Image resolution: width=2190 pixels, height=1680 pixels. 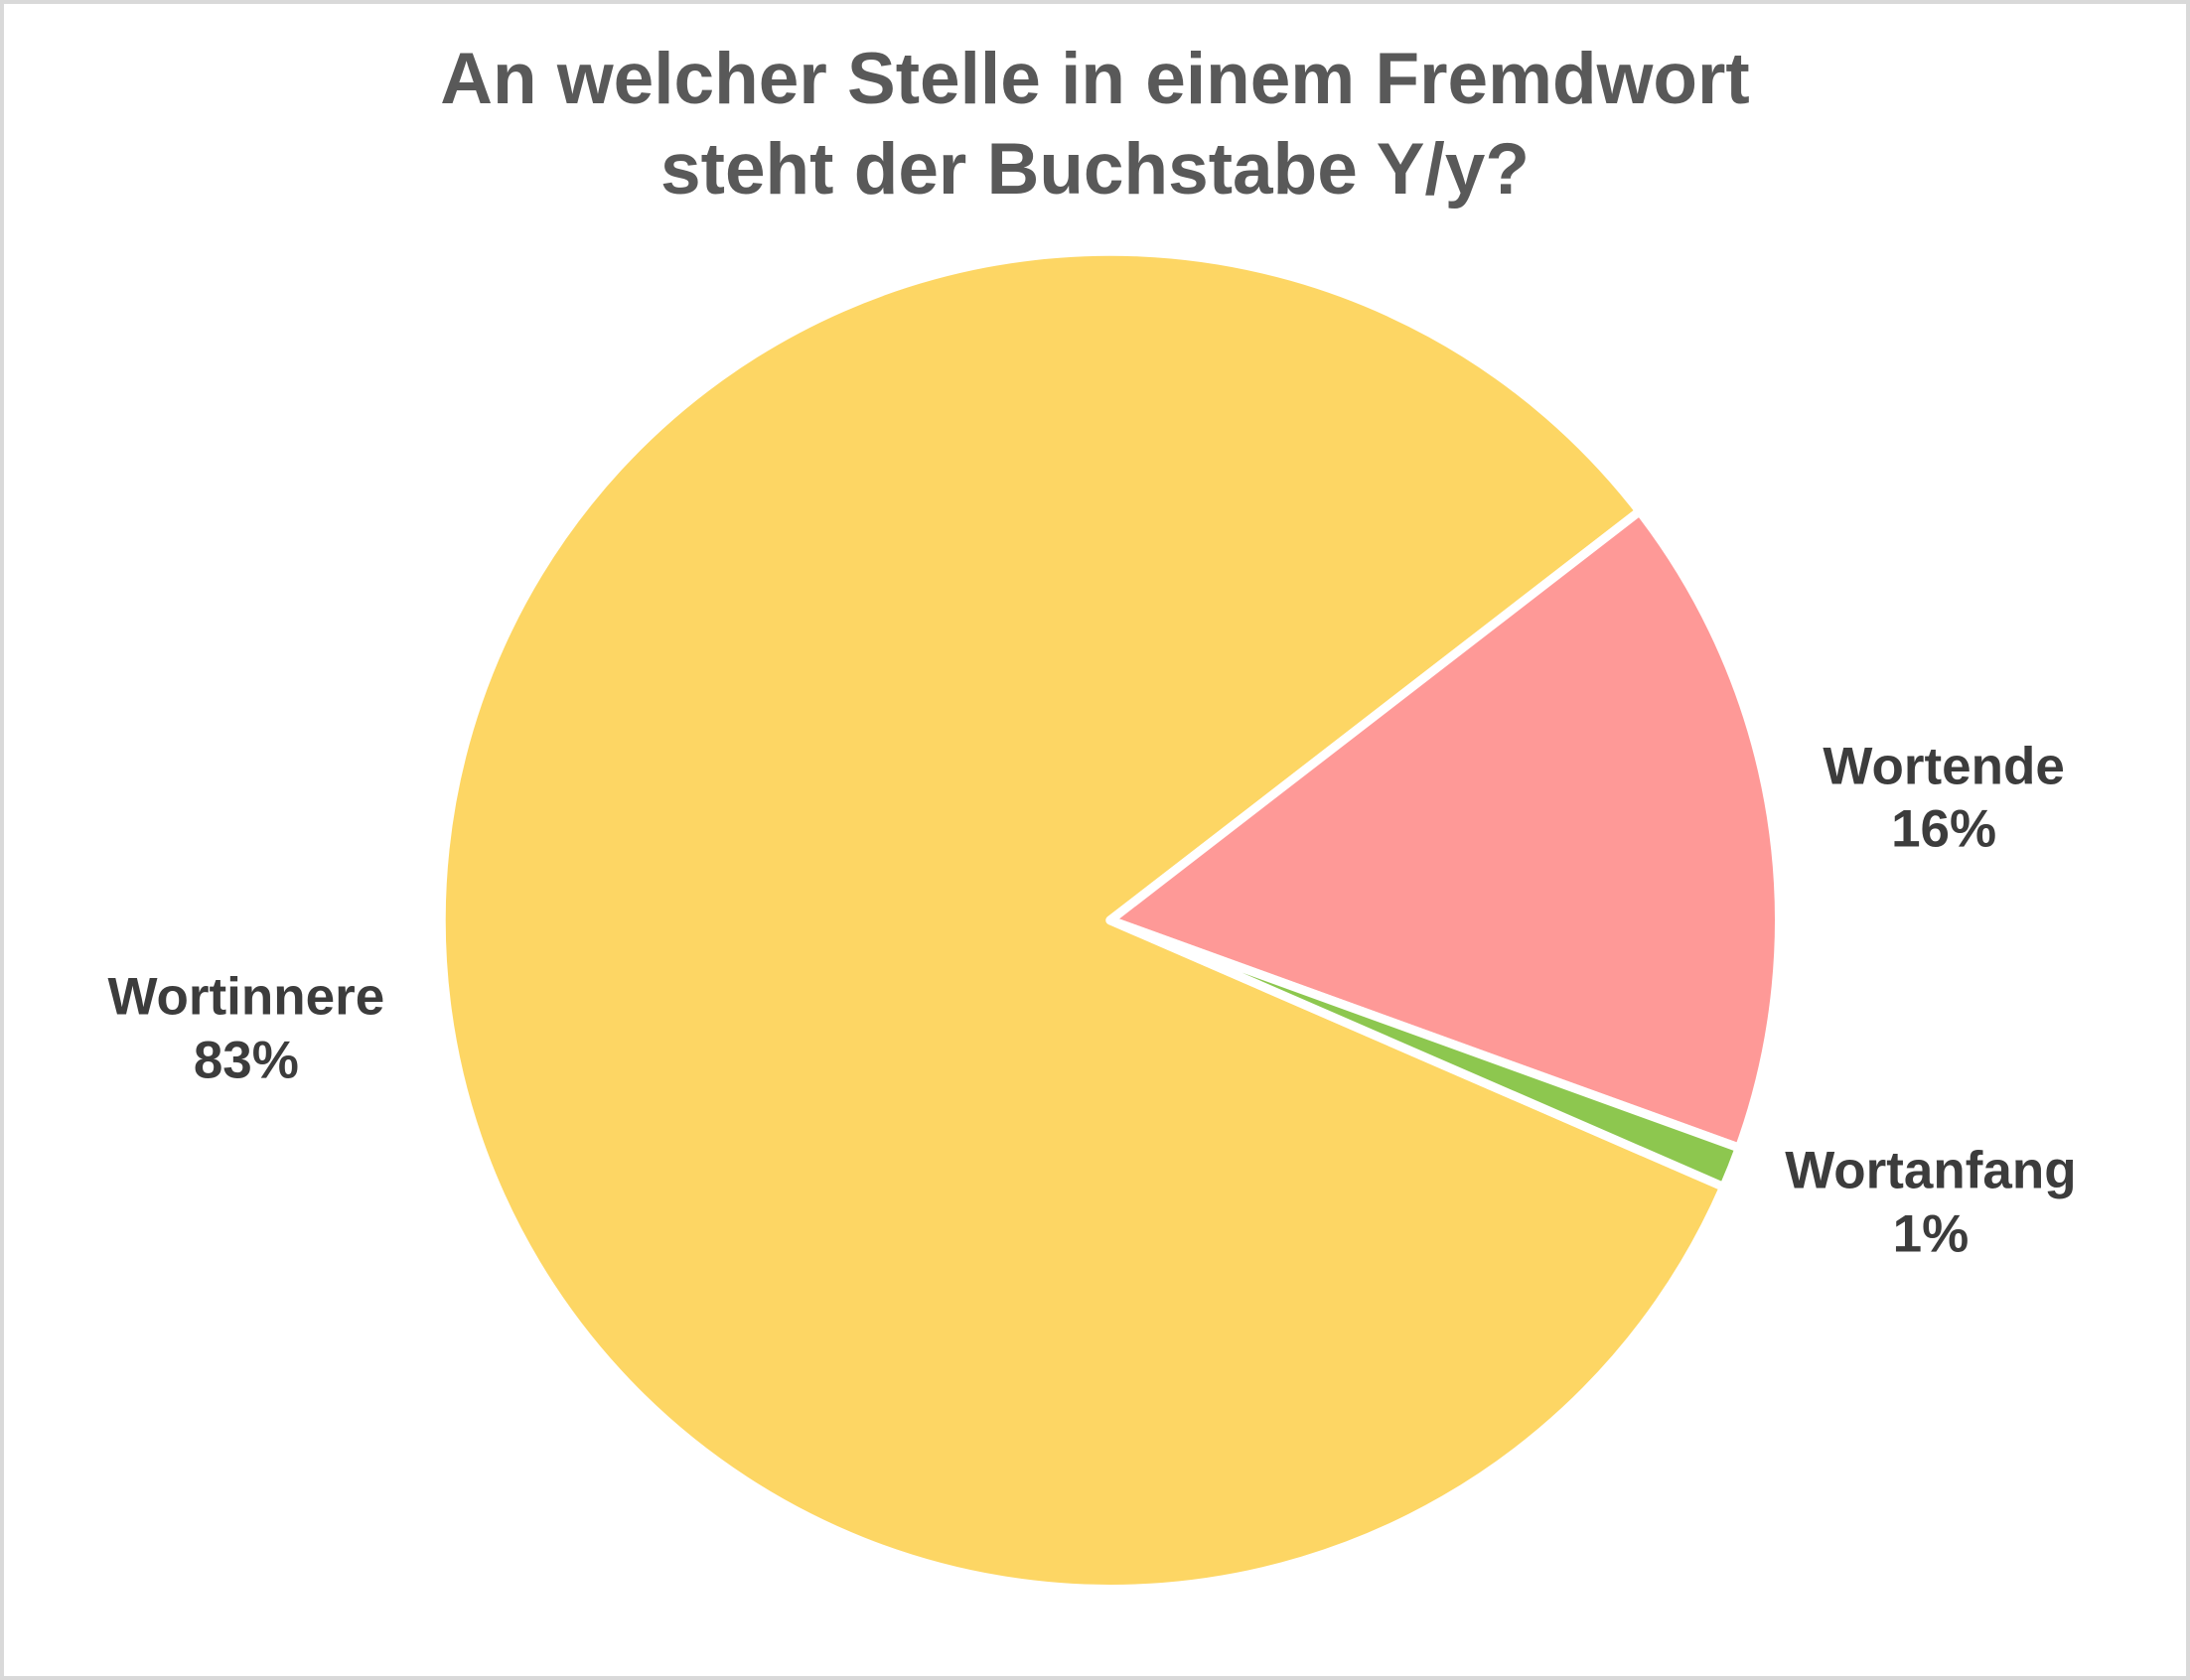 I want to click on pie-slice-wortende, so click(x=1444, y=829).